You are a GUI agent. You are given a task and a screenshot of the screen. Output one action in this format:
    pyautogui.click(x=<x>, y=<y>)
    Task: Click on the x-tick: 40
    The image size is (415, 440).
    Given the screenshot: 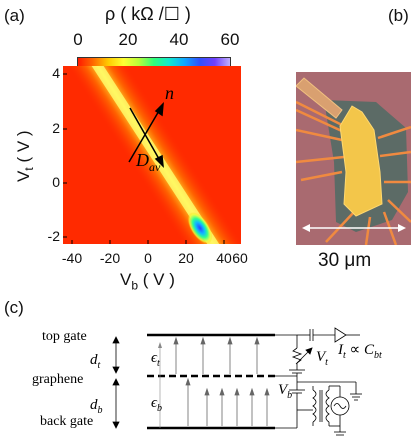 What is the action you would take?
    pyautogui.click(x=224, y=258)
    